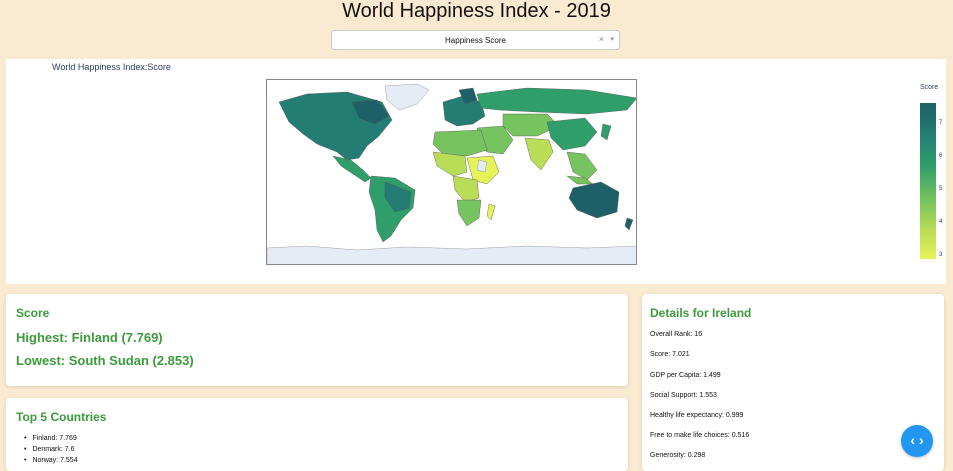  I want to click on color-legend: Score 7 6 5 4 3, so click(933, 174).